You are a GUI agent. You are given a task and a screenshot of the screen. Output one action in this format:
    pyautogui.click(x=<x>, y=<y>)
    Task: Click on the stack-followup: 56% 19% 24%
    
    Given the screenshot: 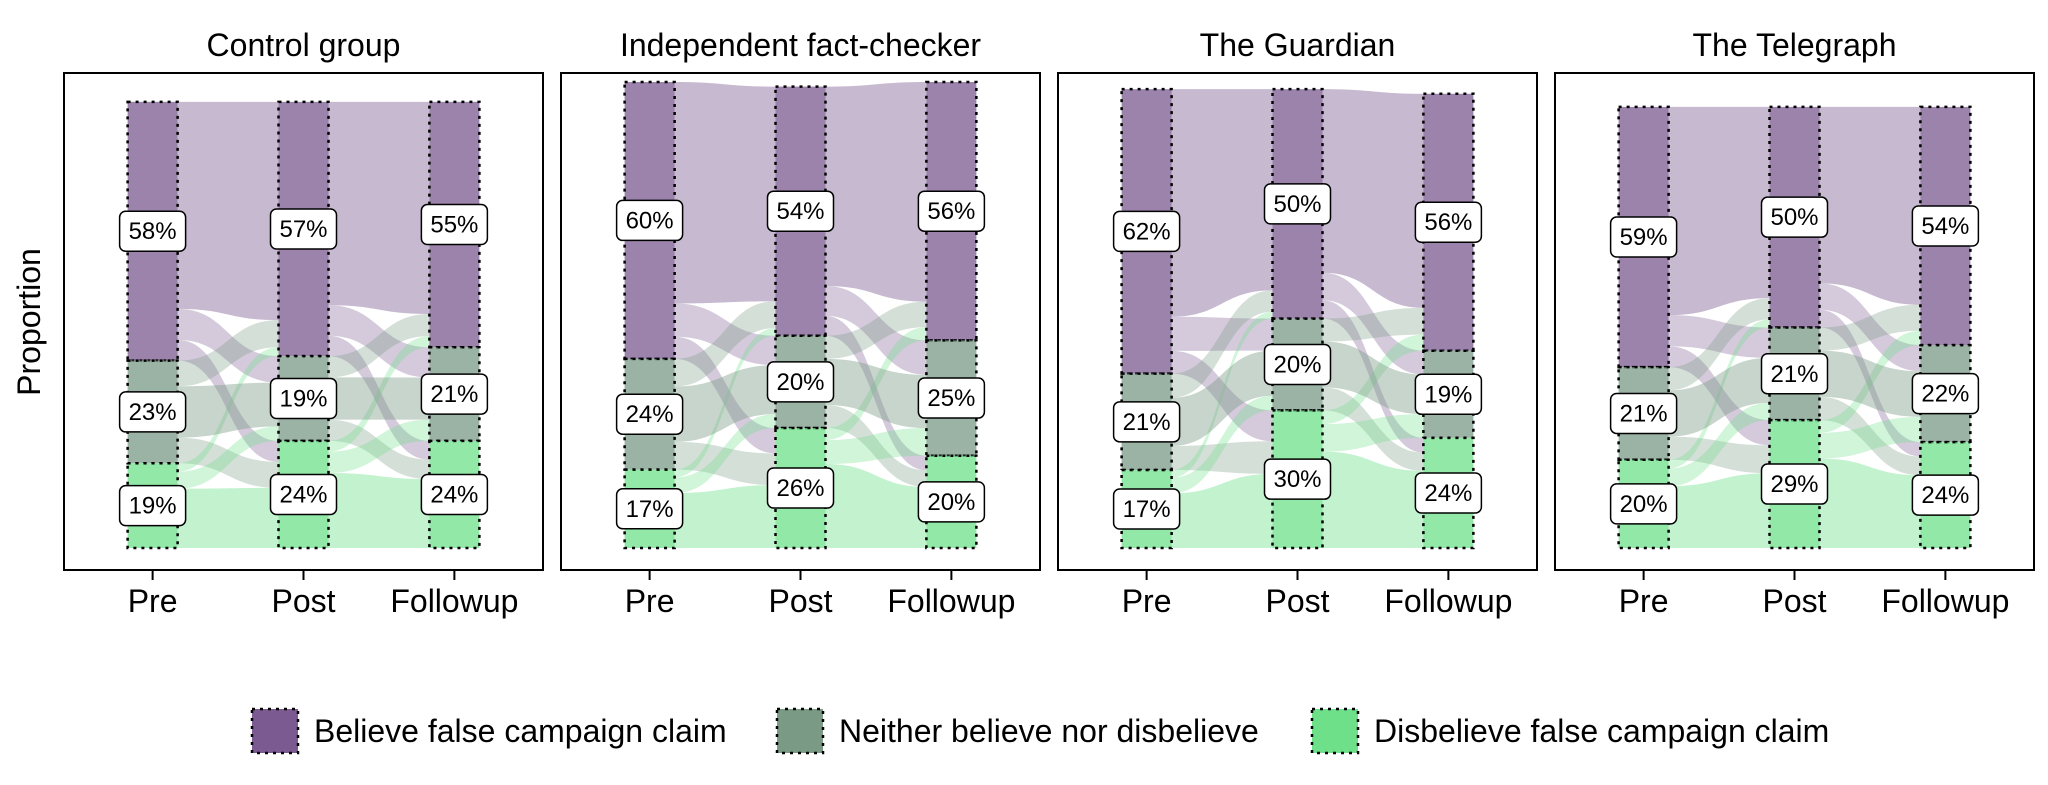 What is the action you would take?
    pyautogui.click(x=1448, y=321)
    